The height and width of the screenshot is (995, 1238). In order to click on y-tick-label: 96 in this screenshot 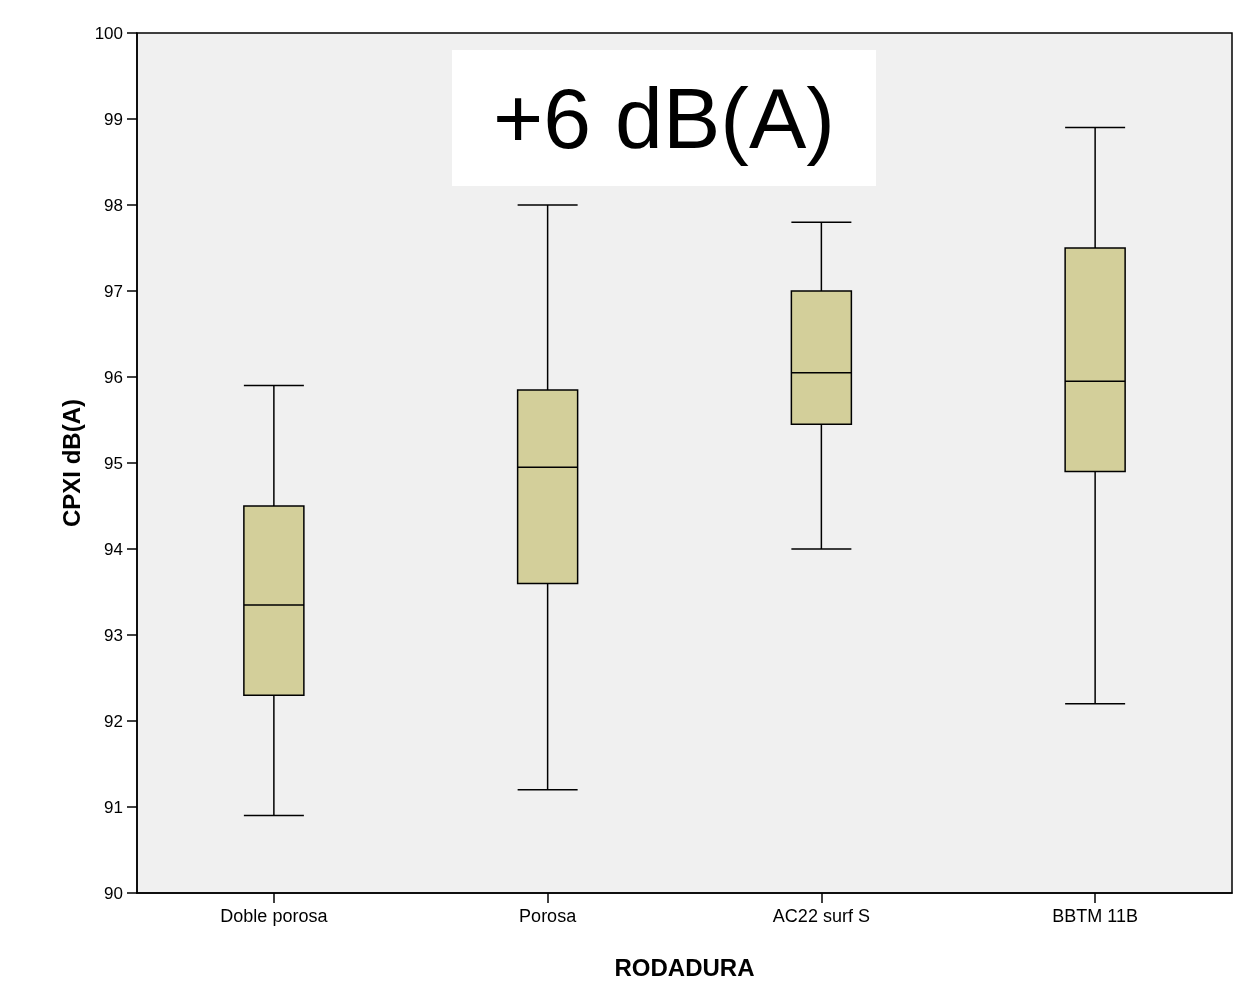, I will do `click(113, 377)`.